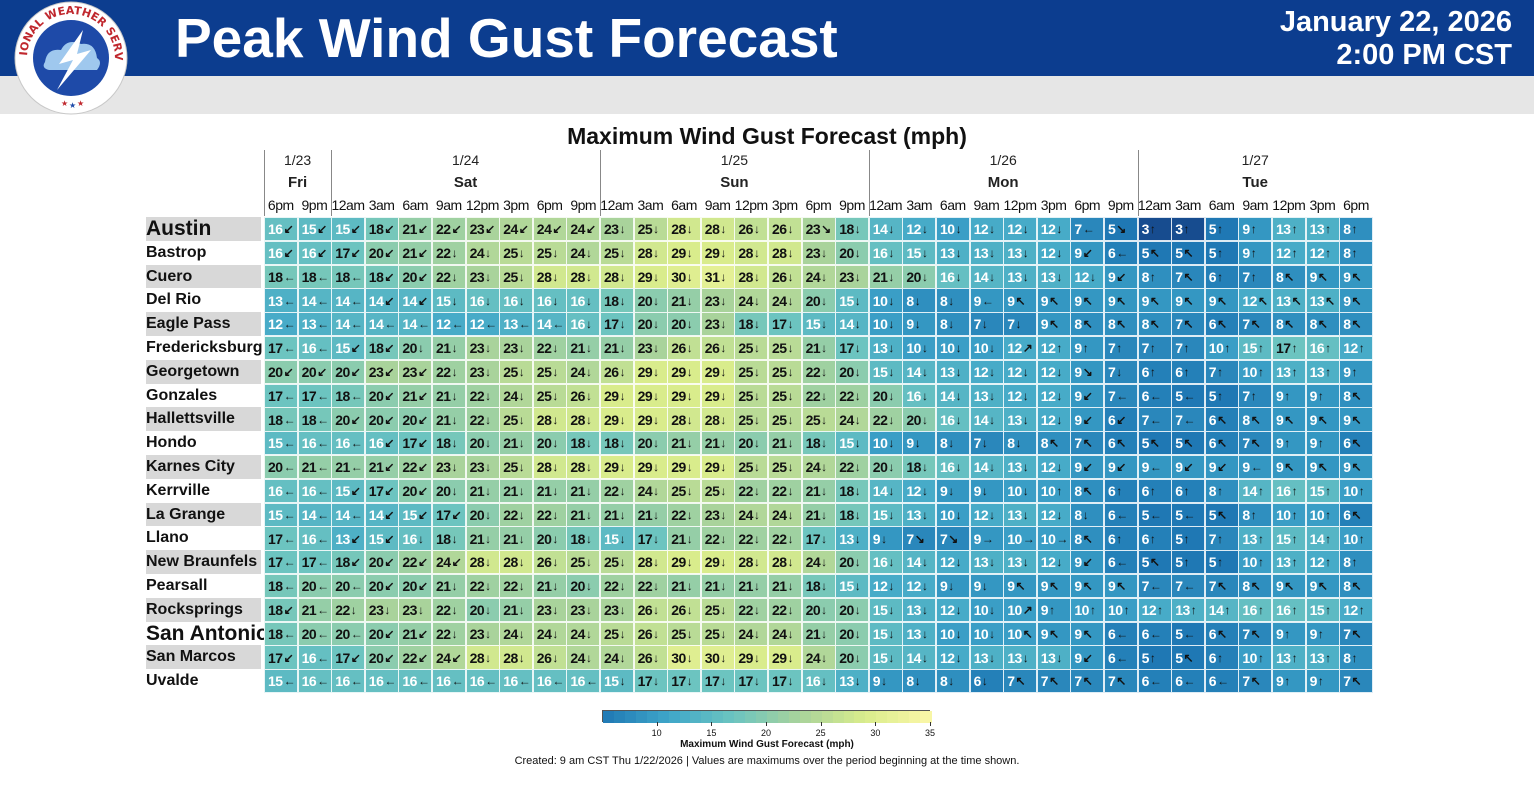  Describe the element at coordinates (1121, 419) in the screenshot. I see `gust-cell: 6 ↙` at that location.